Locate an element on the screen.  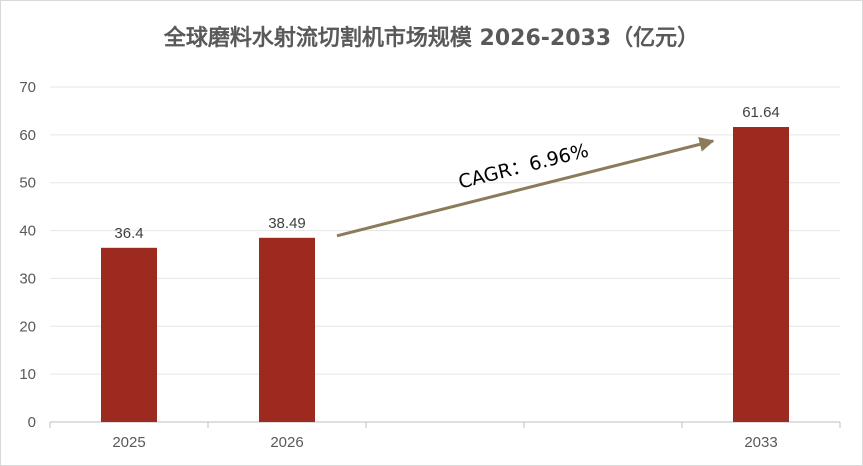
cagr-arrow is located at coordinates (525, 187).